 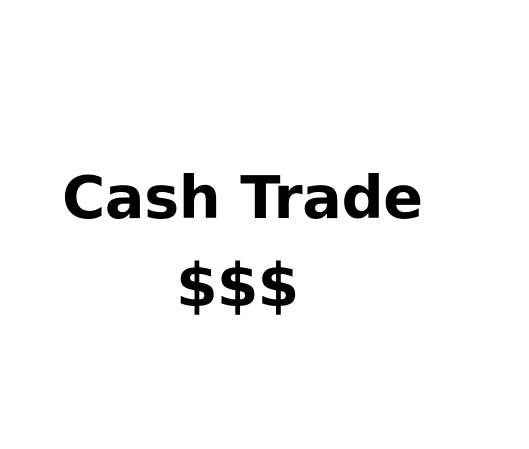 What do you see at coordinates (242, 197) in the screenshot?
I see `title-text: Cash Trade` at bounding box center [242, 197].